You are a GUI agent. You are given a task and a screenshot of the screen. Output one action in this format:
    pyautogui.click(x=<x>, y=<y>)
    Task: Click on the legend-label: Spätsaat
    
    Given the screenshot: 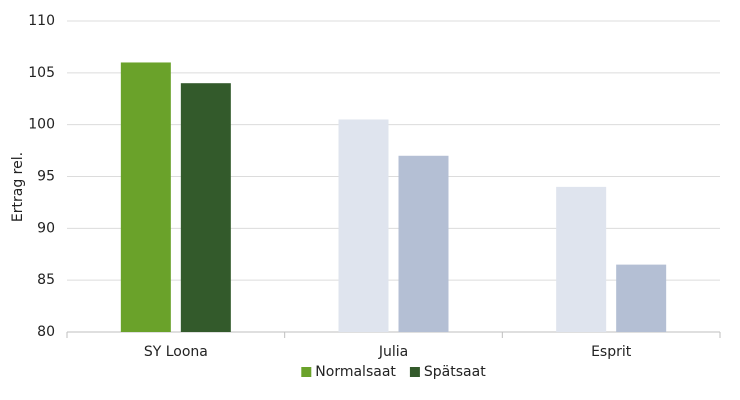 What is the action you would take?
    pyautogui.click(x=455, y=372)
    